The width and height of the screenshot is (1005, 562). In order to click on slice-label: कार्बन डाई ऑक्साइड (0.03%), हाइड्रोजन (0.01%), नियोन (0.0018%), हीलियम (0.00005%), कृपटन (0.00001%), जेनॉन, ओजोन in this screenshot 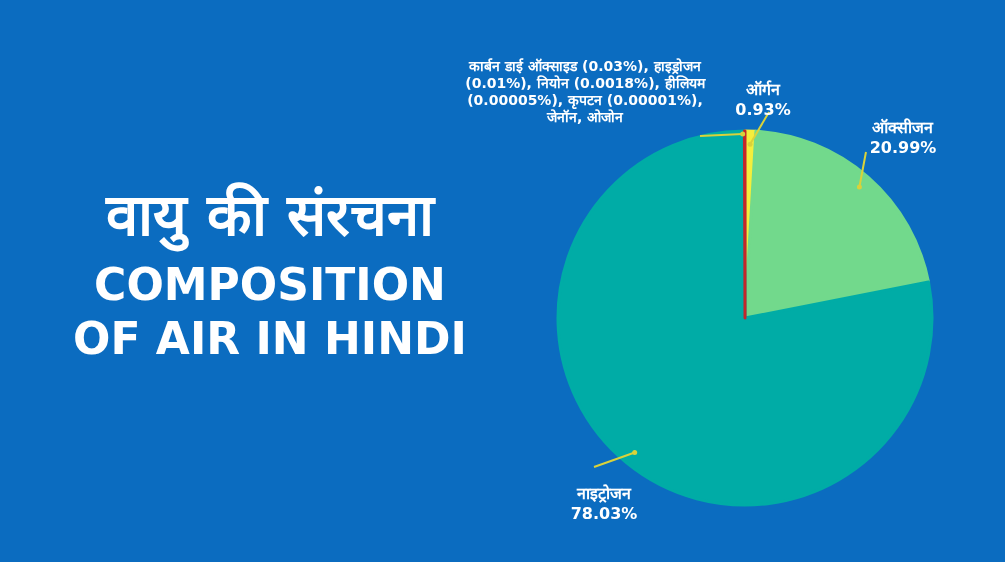, I will do `click(585, 92)`.